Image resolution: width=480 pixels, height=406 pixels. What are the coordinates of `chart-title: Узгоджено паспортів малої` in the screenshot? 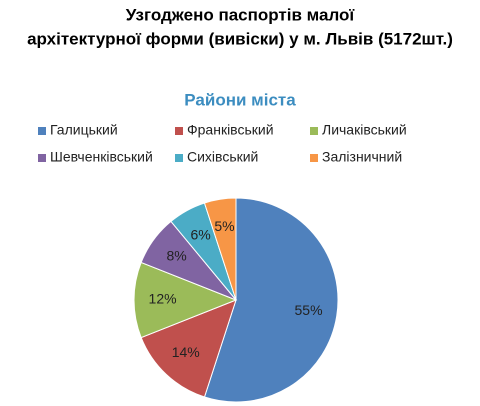 It's located at (241, 14).